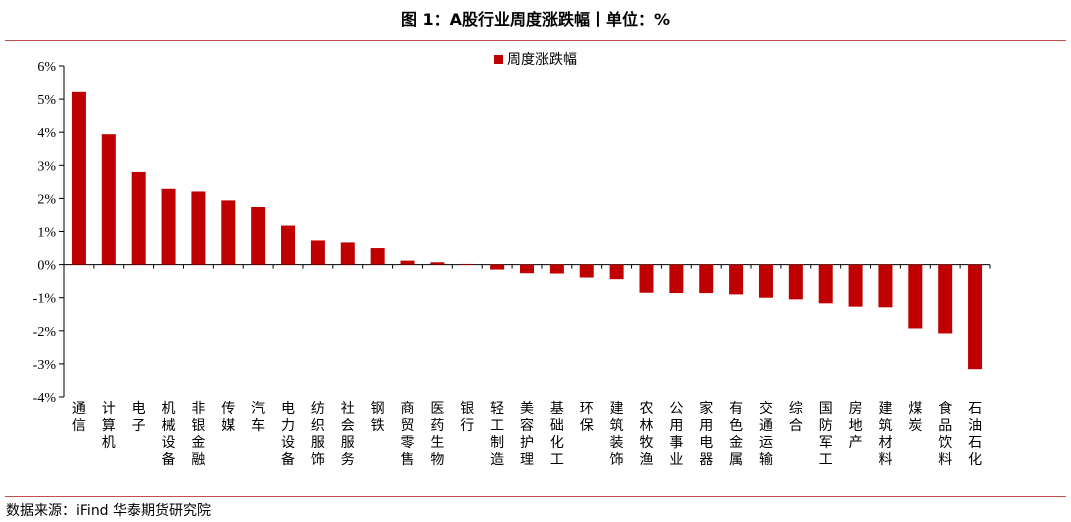 The image size is (1071, 522). What do you see at coordinates (945, 434) in the screenshot?
I see `category-label: 食品饮料` at bounding box center [945, 434].